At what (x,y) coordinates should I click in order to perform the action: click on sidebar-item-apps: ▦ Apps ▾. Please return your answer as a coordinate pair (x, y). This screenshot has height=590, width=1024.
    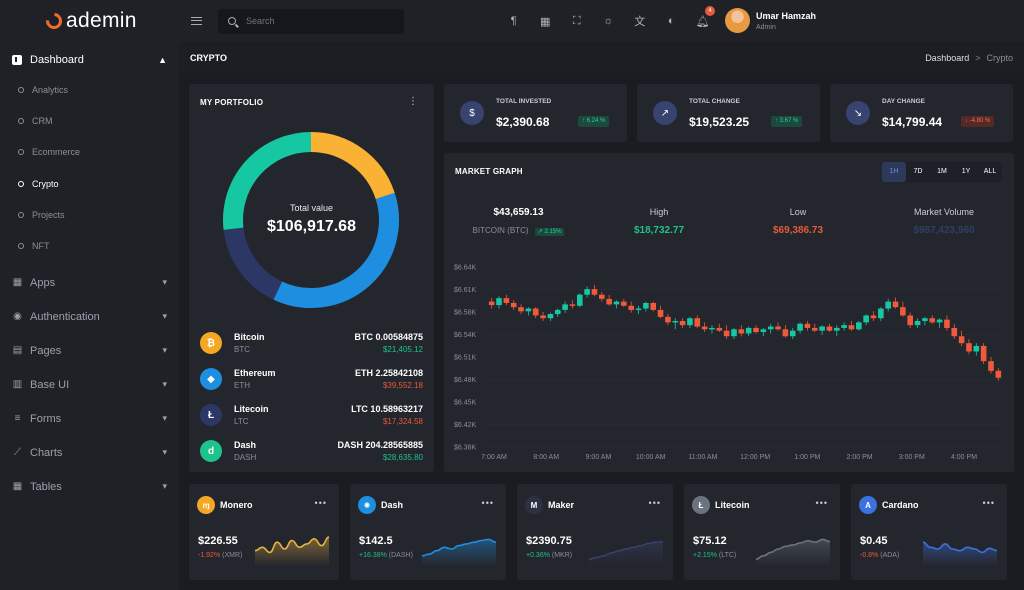
    Looking at the image, I should click on (89, 283).